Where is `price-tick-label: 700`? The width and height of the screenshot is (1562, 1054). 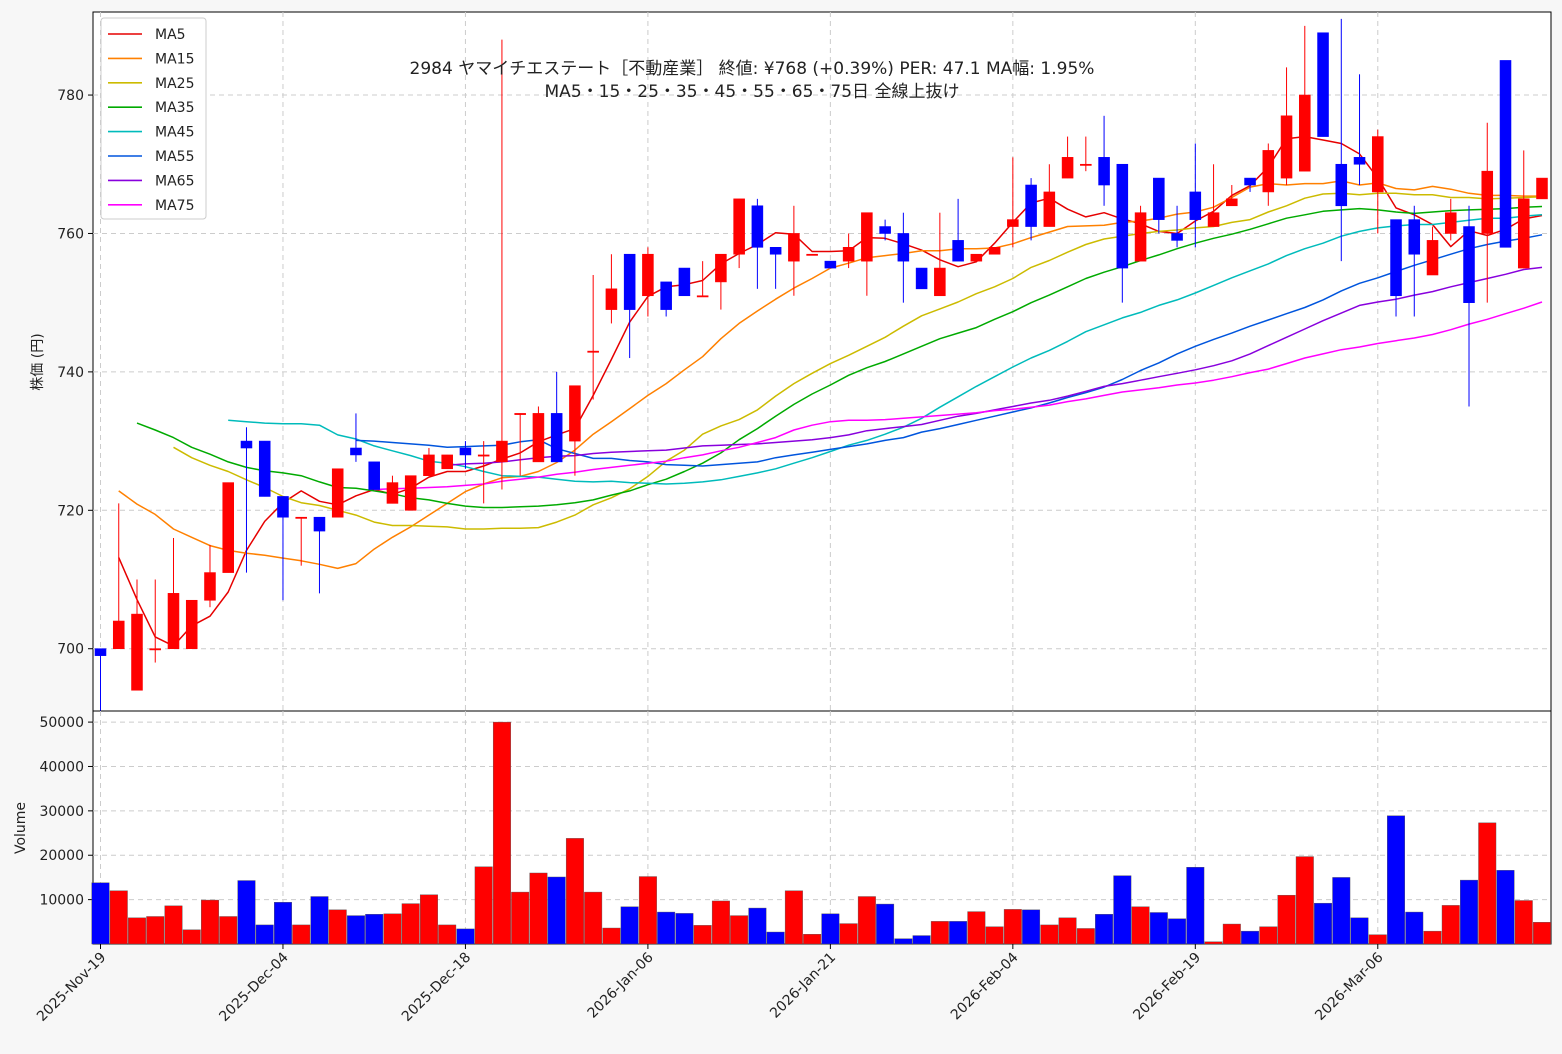 price-tick-label: 700 is located at coordinates (70, 650).